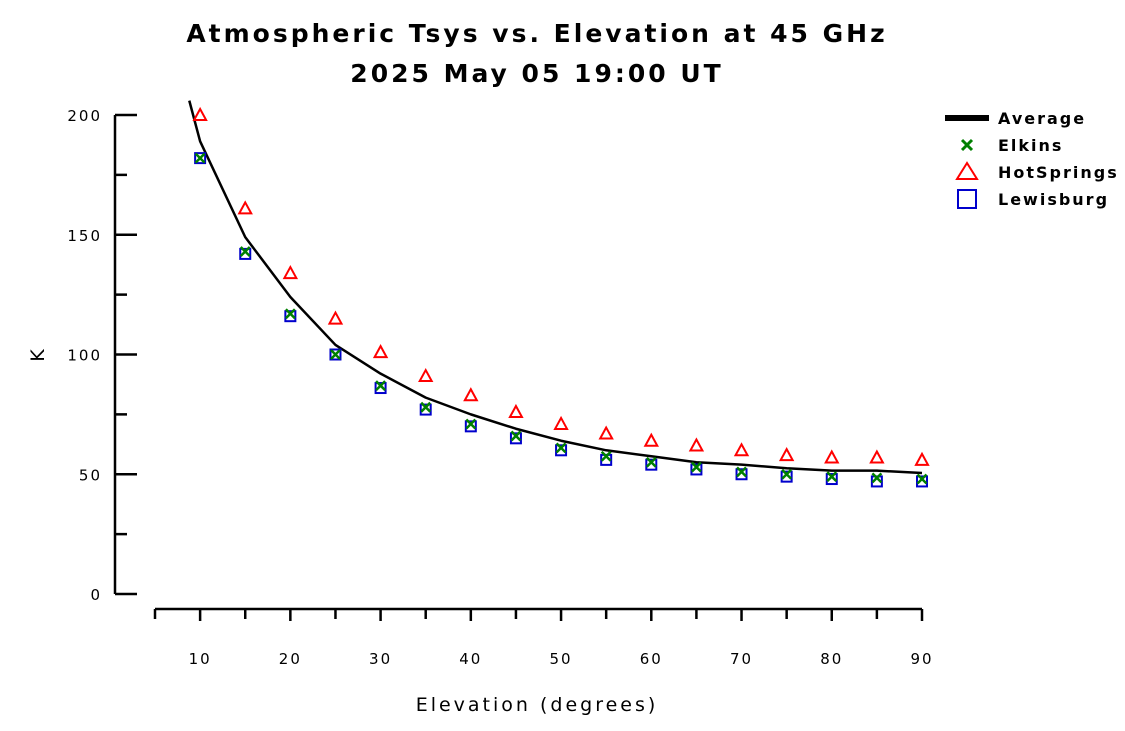  I want to click on legend-label-lewisburg: Lewisburg, so click(1053, 199).